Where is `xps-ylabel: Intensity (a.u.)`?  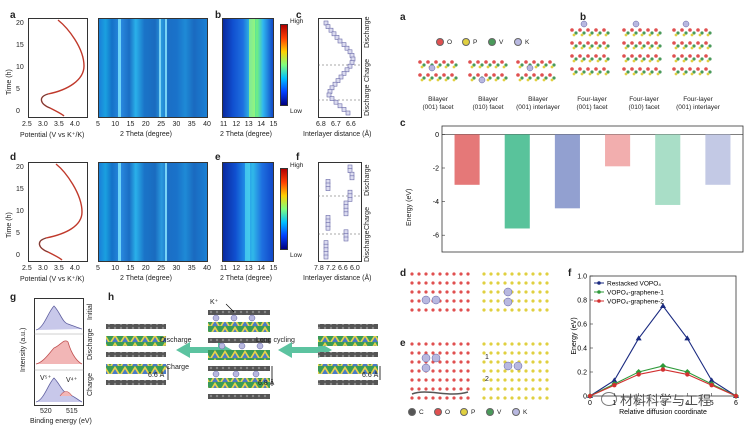
xps-ylabel: Intensity (a.u.) is located at coordinates (23, 349).